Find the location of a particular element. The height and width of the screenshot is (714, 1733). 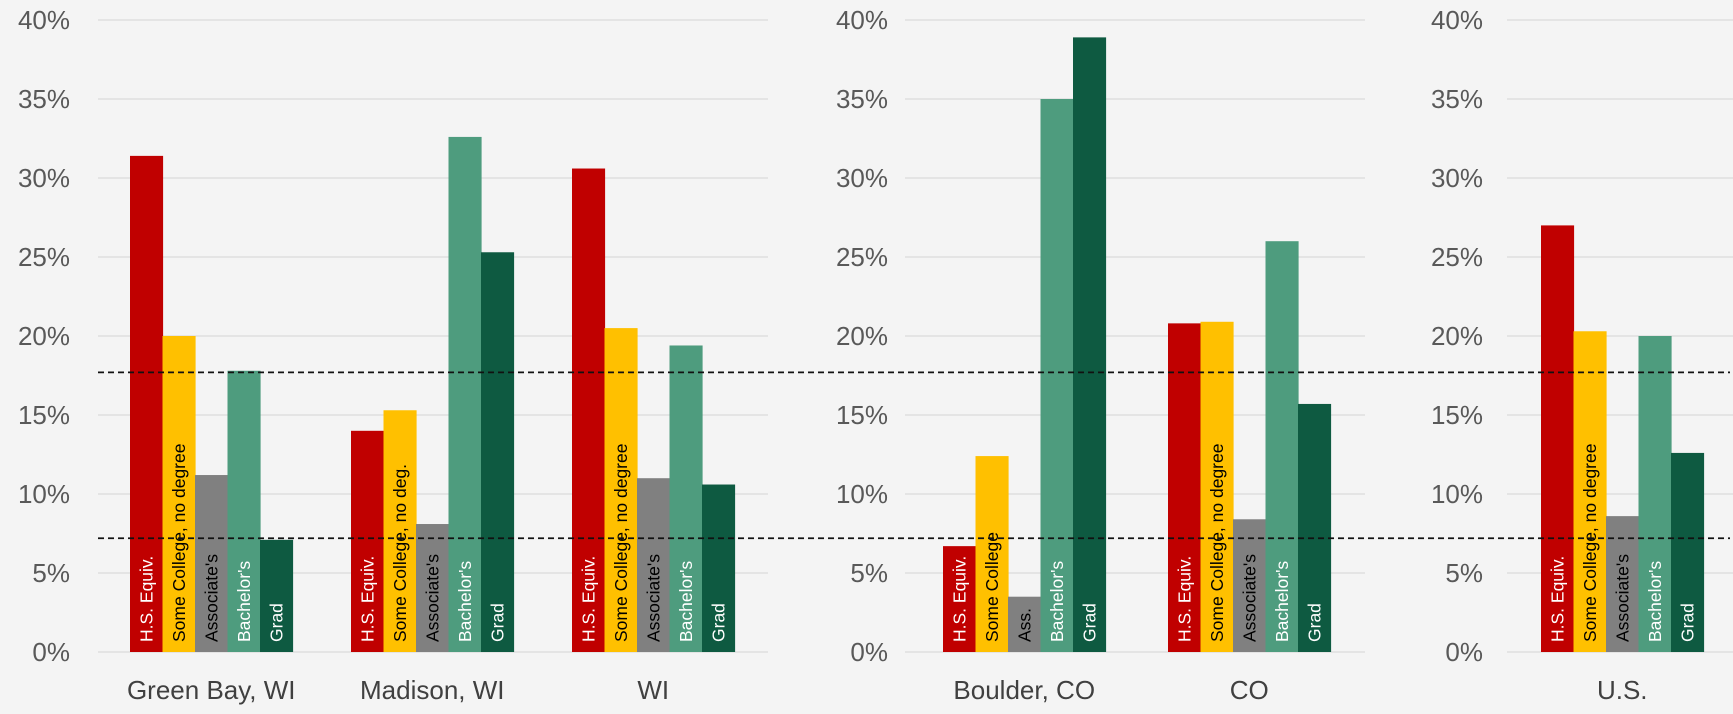

bar-label: Some College is located at coordinates (992, 587).